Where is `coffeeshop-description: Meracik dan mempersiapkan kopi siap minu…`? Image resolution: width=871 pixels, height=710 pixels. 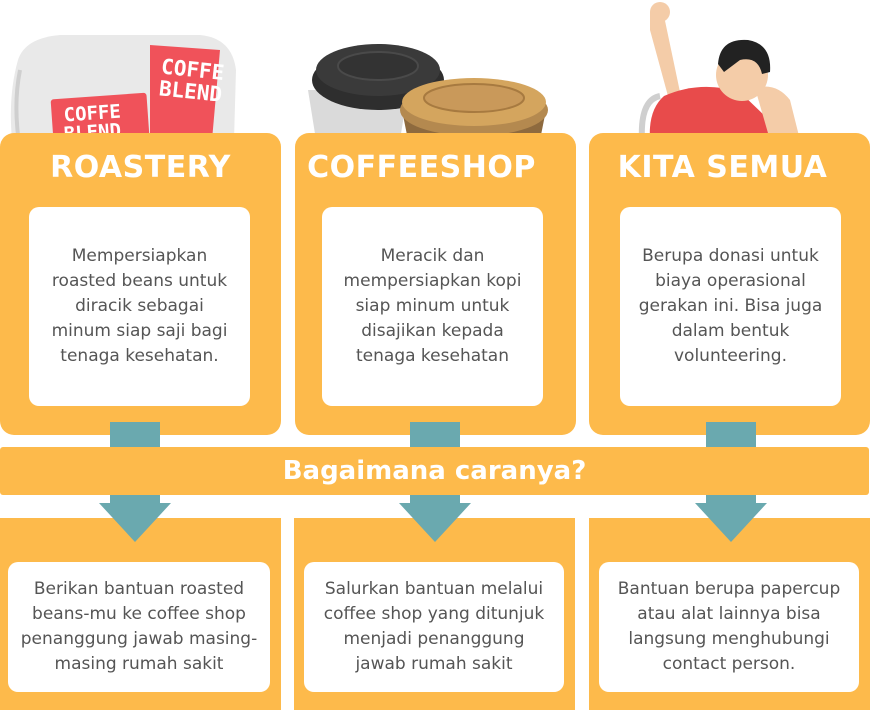
coffeeshop-description: Meracik dan mempersiapkan kopi siap minu… is located at coordinates (432, 306).